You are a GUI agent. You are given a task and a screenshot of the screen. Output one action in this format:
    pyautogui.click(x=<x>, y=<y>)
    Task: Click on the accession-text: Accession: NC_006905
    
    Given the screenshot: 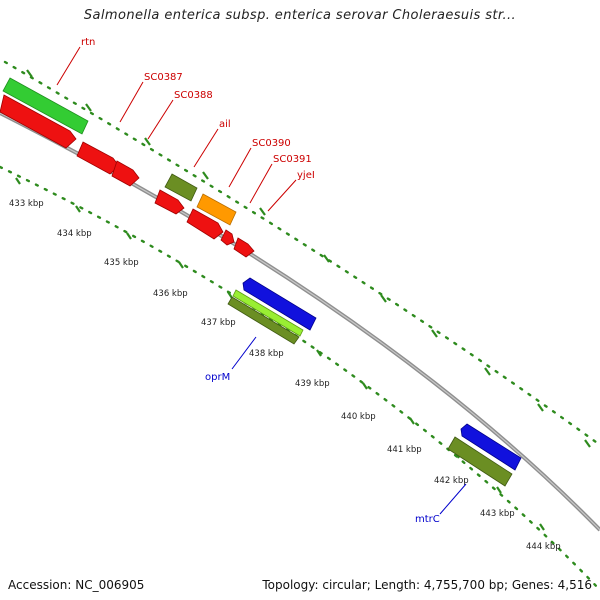 What is the action you would take?
    pyautogui.click(x=76, y=585)
    